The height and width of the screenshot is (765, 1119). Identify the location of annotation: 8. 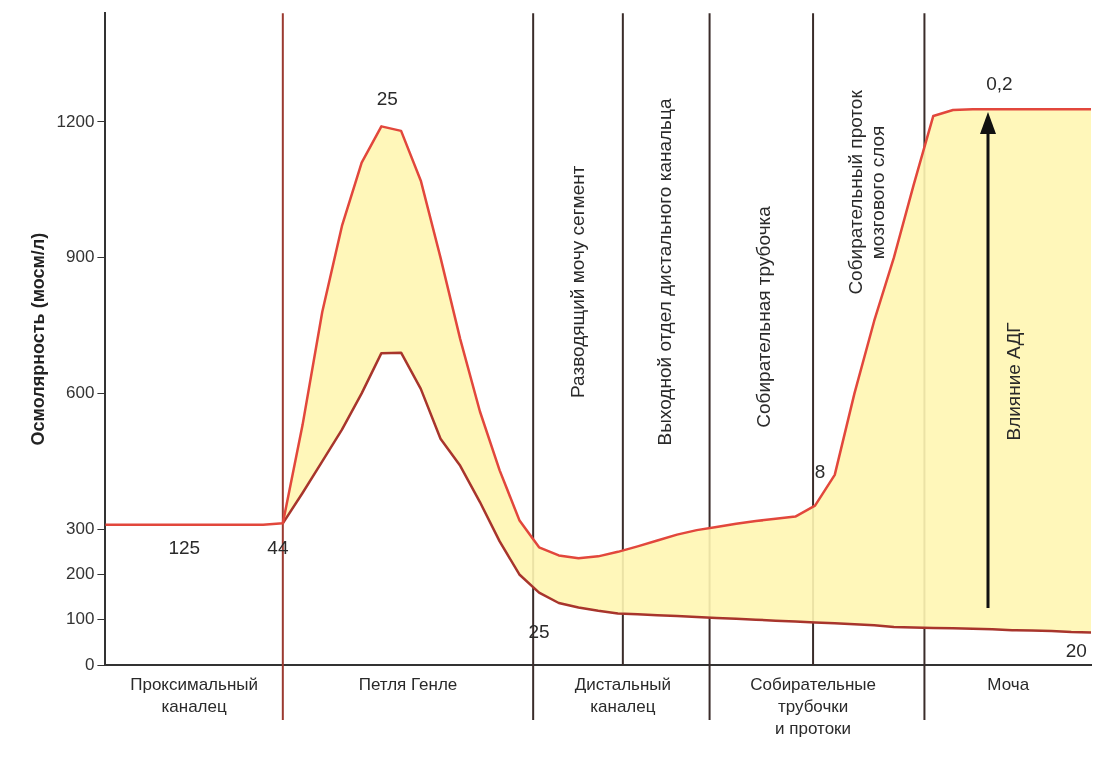
(820, 471).